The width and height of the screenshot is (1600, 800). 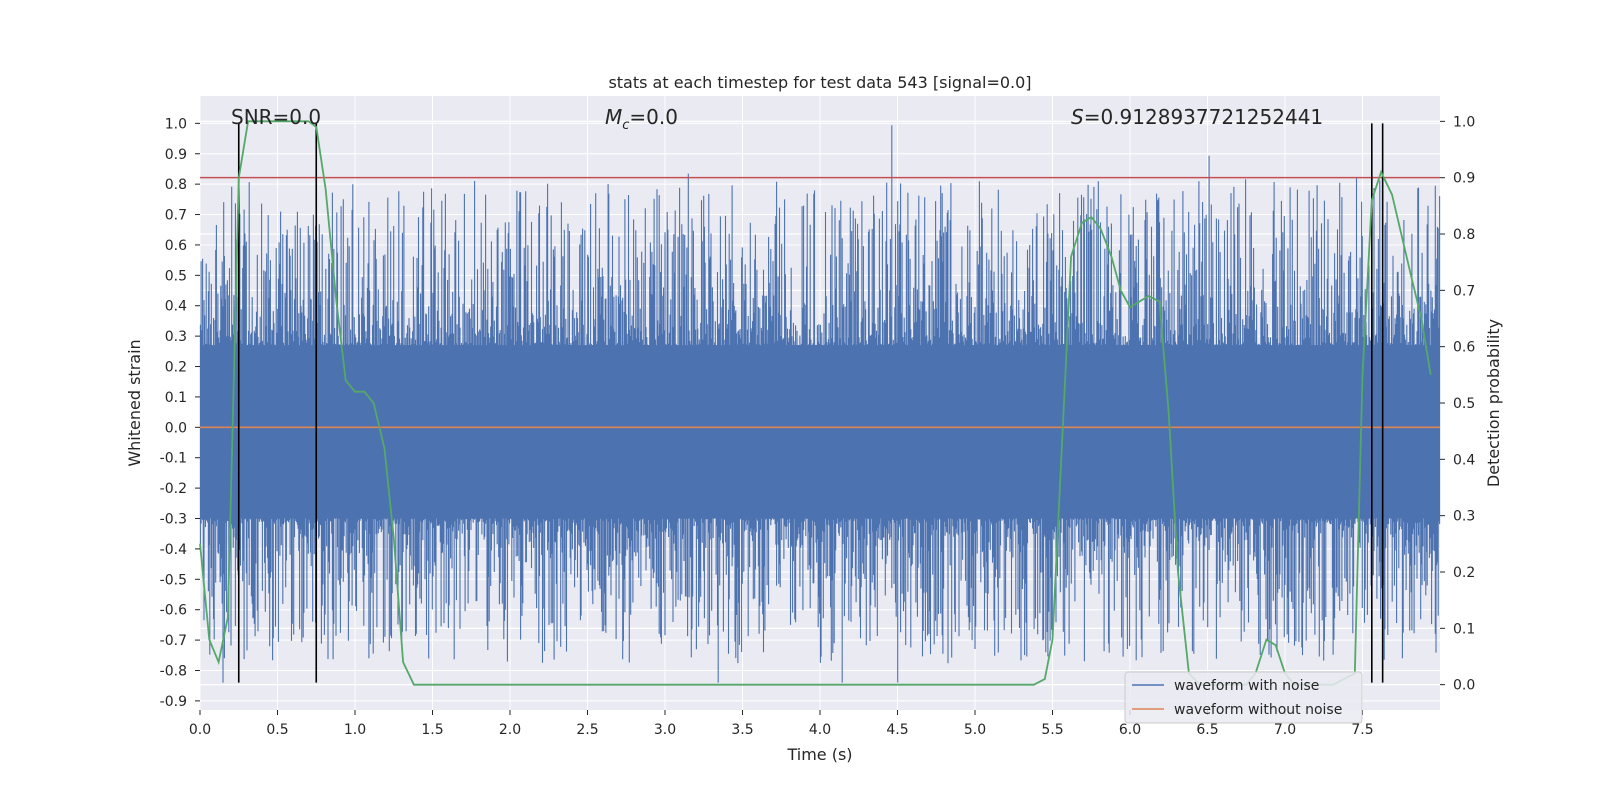 I want to click on chirp-mass-symbol: M, so click(x=613, y=117).